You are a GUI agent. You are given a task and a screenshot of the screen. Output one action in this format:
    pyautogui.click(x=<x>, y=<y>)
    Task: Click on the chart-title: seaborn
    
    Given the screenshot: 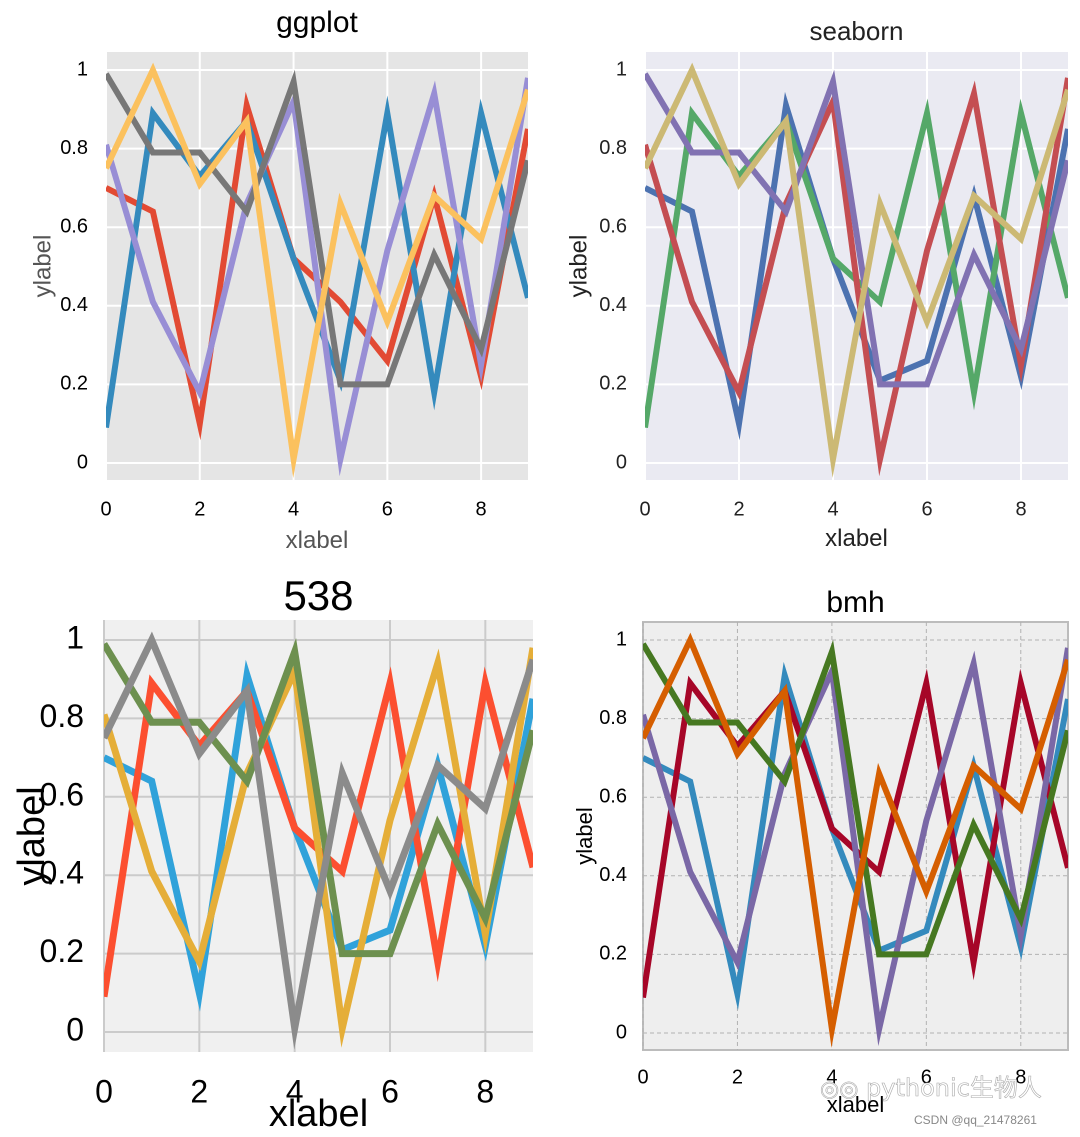 What is the action you would take?
    pyautogui.click(x=857, y=31)
    